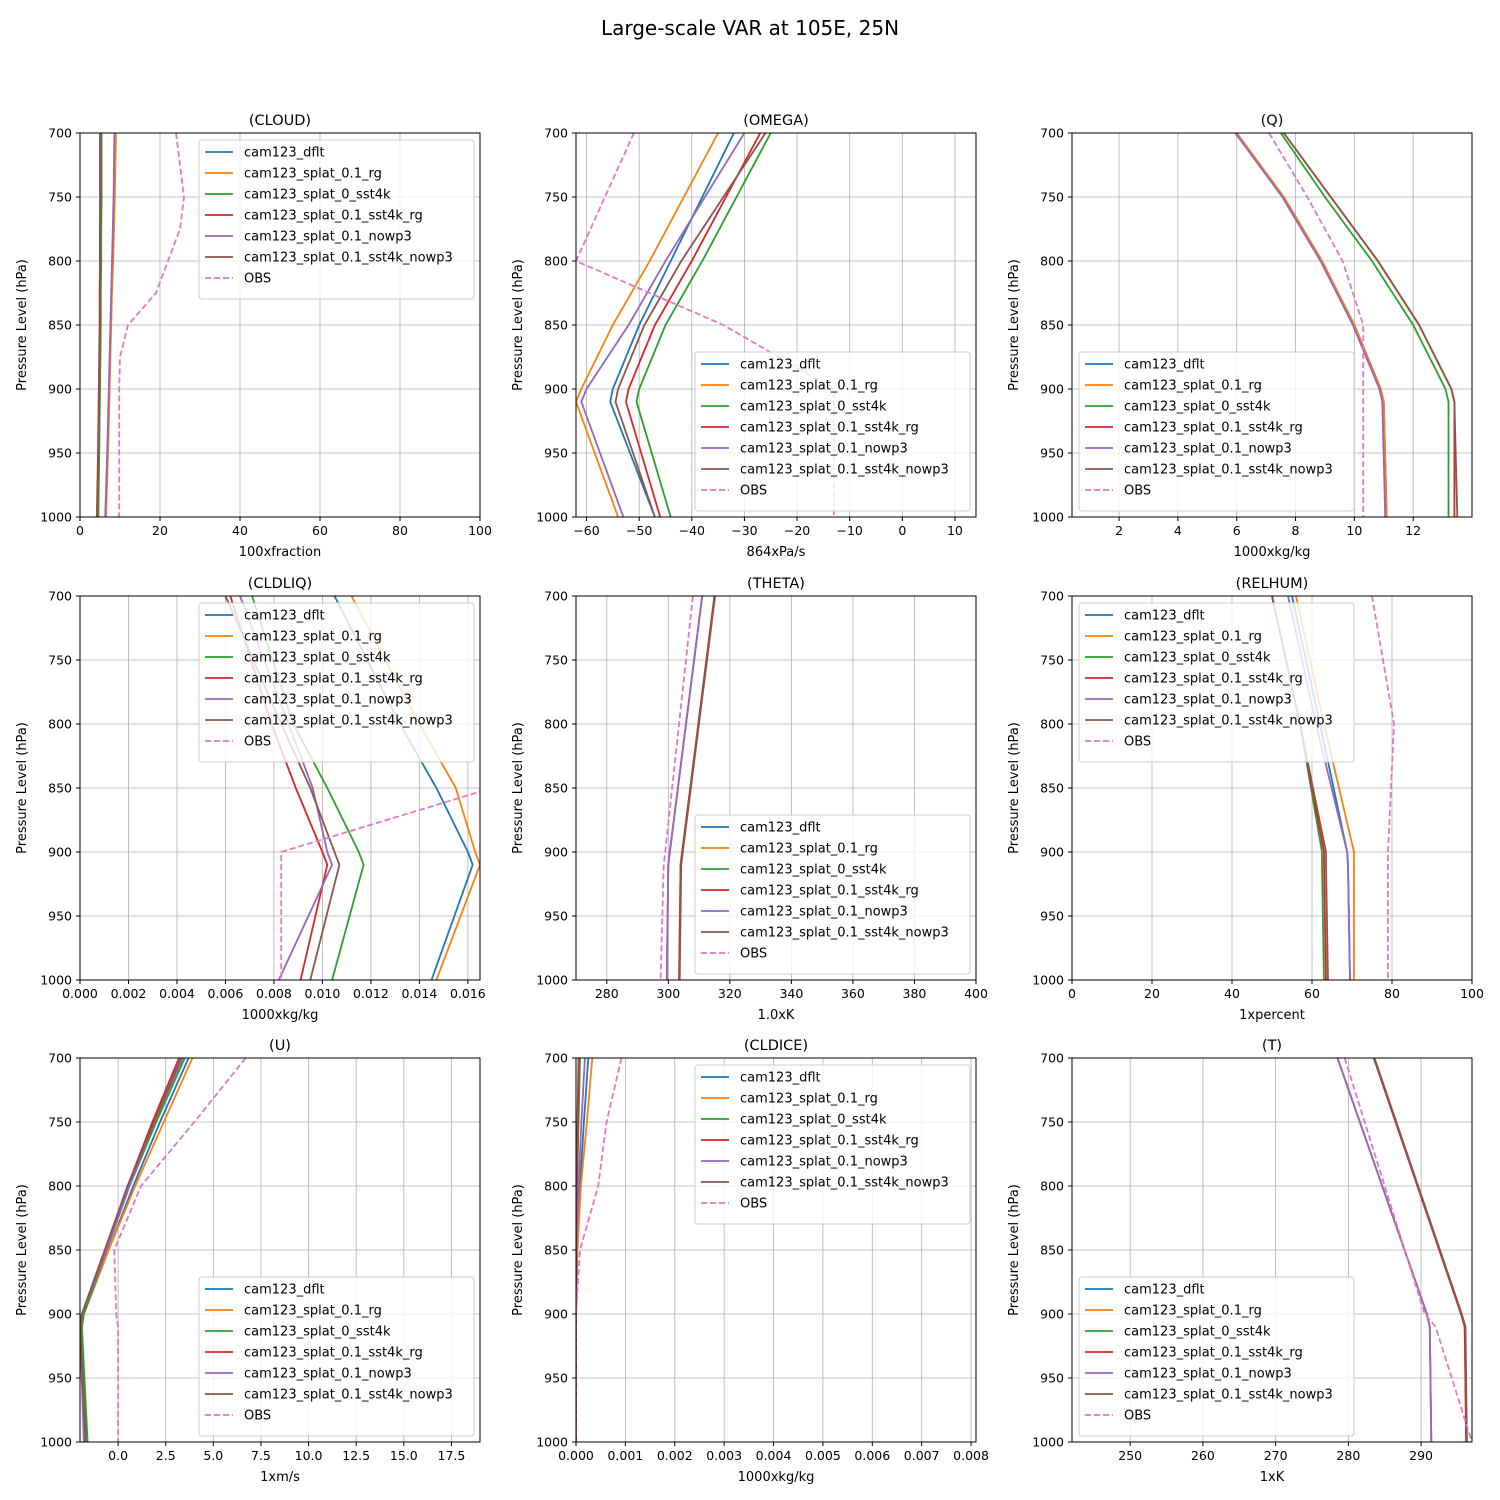  Describe the element at coordinates (280, 121) in the screenshot. I see `subplot-title: (CLOUD)` at that location.